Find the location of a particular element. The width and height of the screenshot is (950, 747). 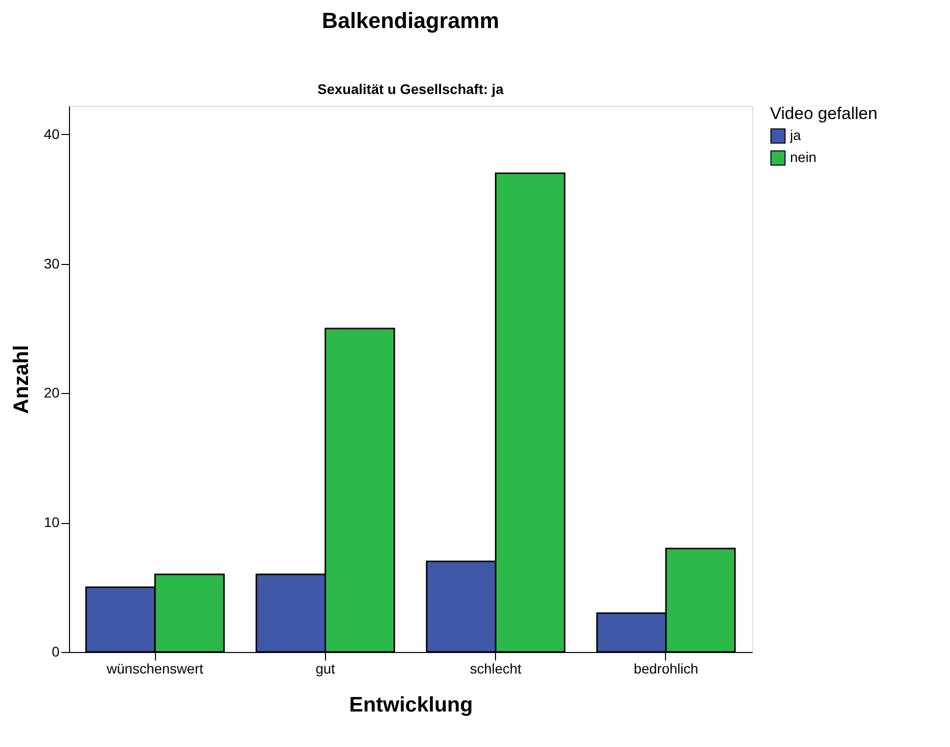

y-axis-title: Anzahl is located at coordinates (21, 379).